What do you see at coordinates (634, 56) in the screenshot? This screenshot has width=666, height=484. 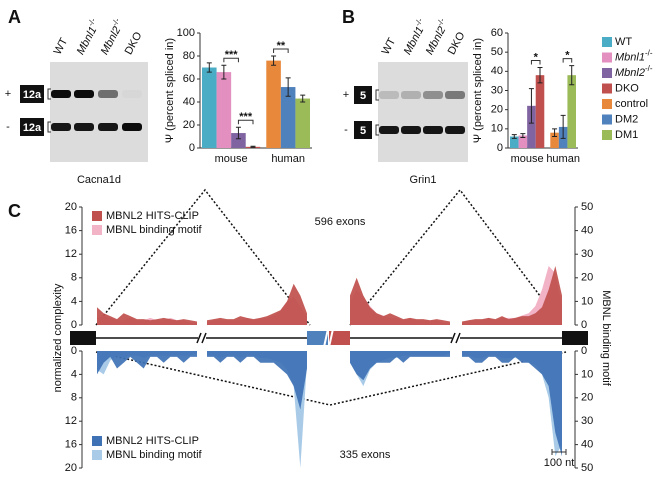 I see `legend-label: Mbnl1-/-` at bounding box center [634, 56].